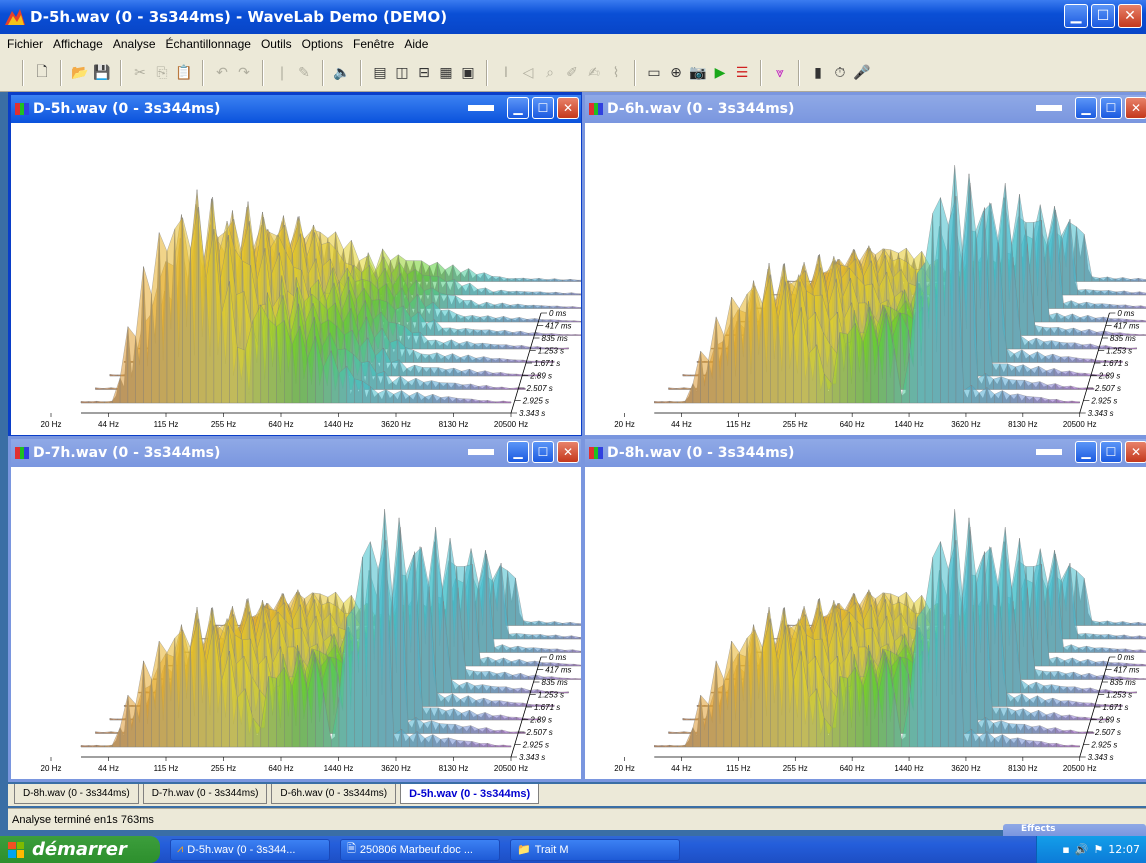 This screenshot has width=1146, height=863. Describe the element at coordinates (102, 72) in the screenshot. I see `save-icon: 💾` at that location.